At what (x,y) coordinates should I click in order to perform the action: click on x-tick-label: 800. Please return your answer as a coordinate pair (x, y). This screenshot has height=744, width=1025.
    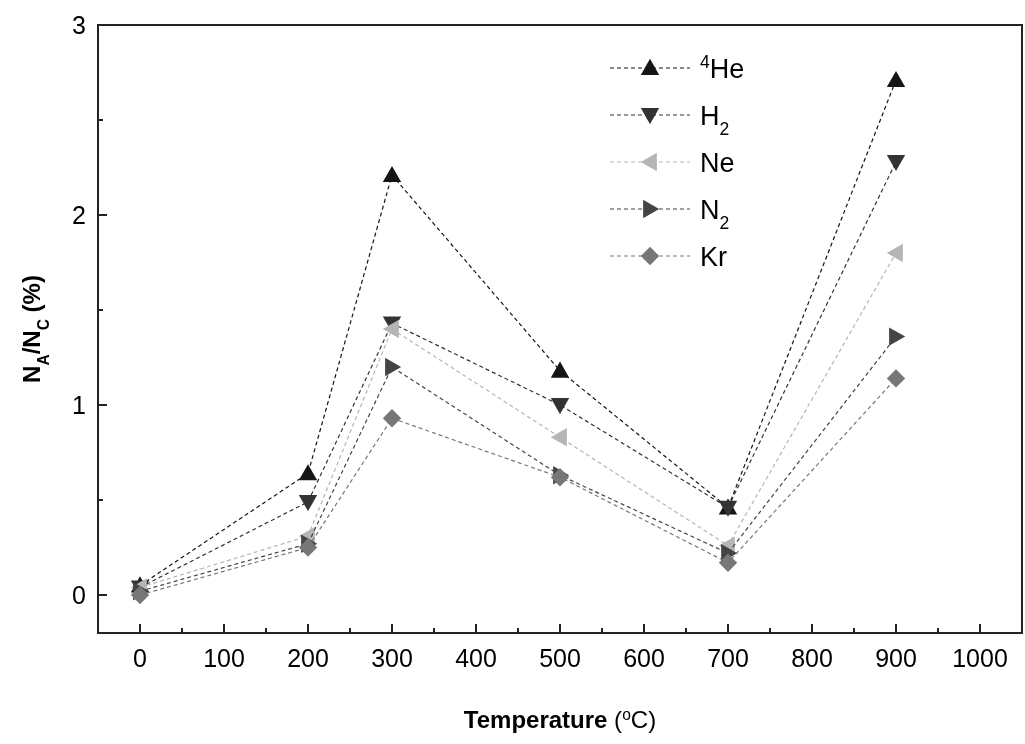
    Looking at the image, I should click on (812, 658).